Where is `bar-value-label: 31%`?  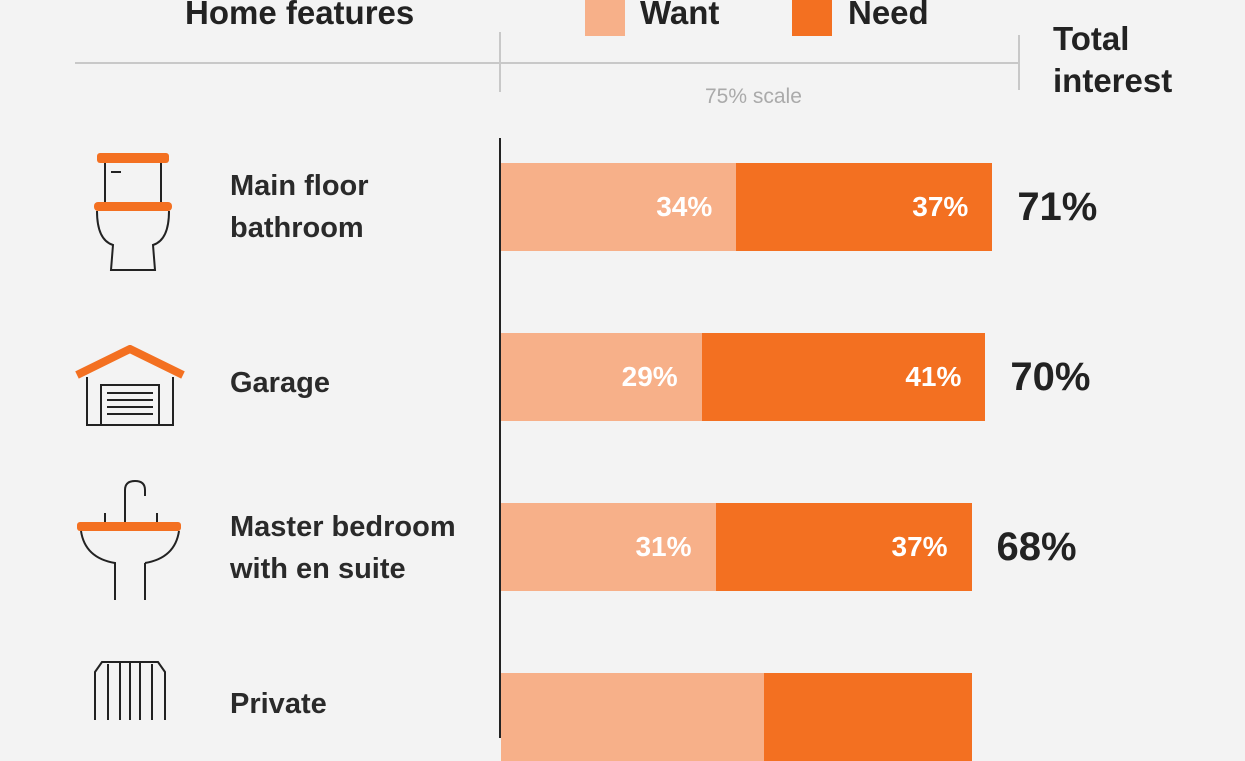 bar-value-label: 31% is located at coordinates (663, 546).